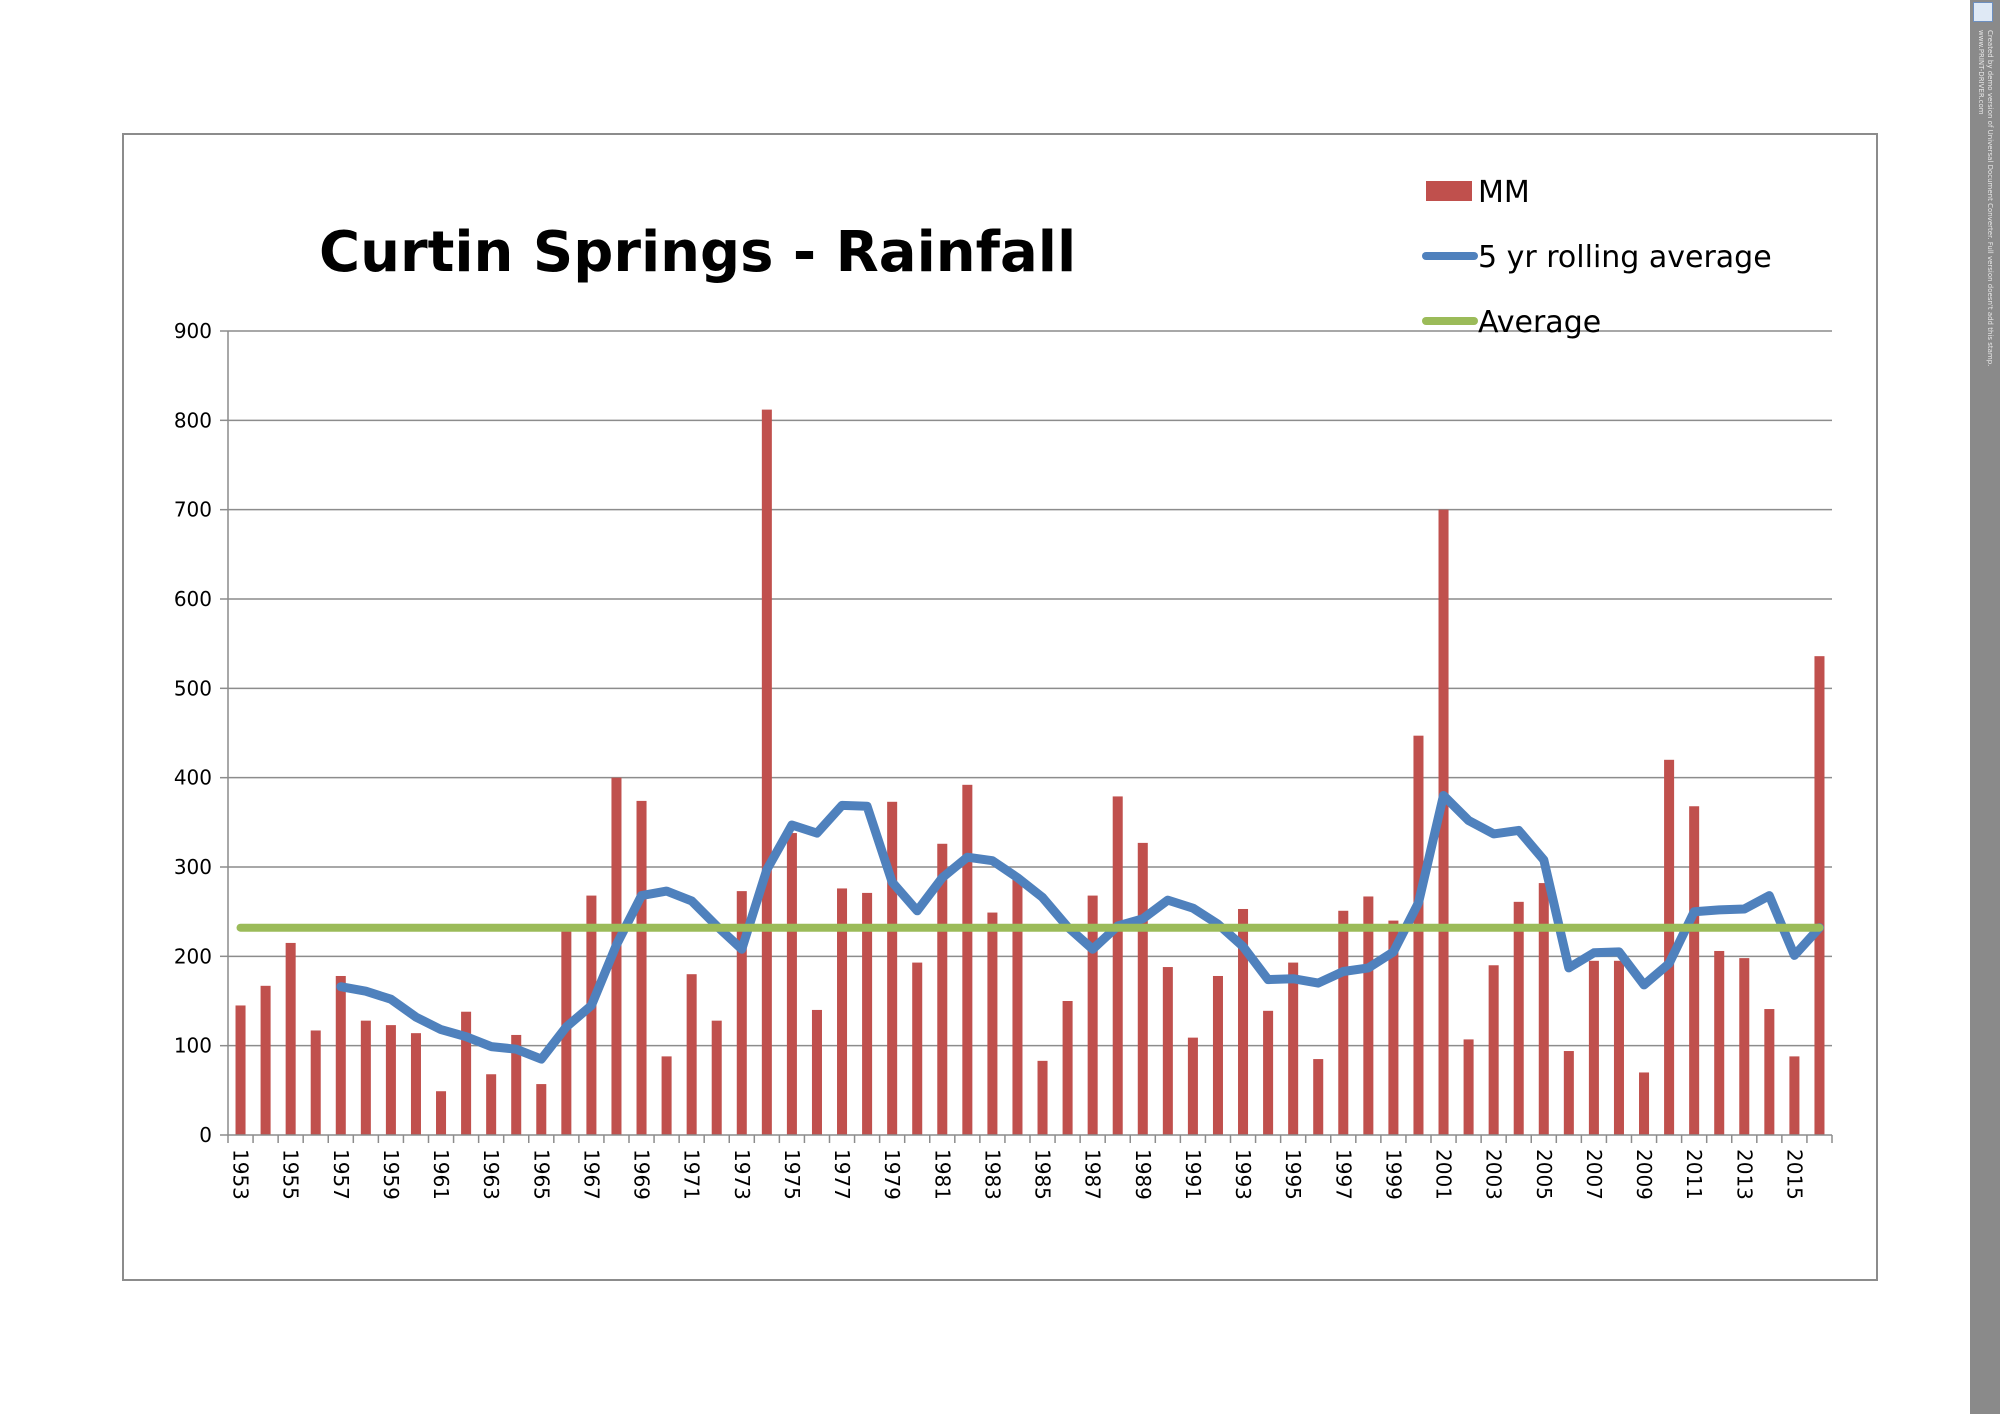 The height and width of the screenshot is (1414, 2000). What do you see at coordinates (842, 1174) in the screenshot?
I see `x-tick-label-1977: 1977` at bounding box center [842, 1174].